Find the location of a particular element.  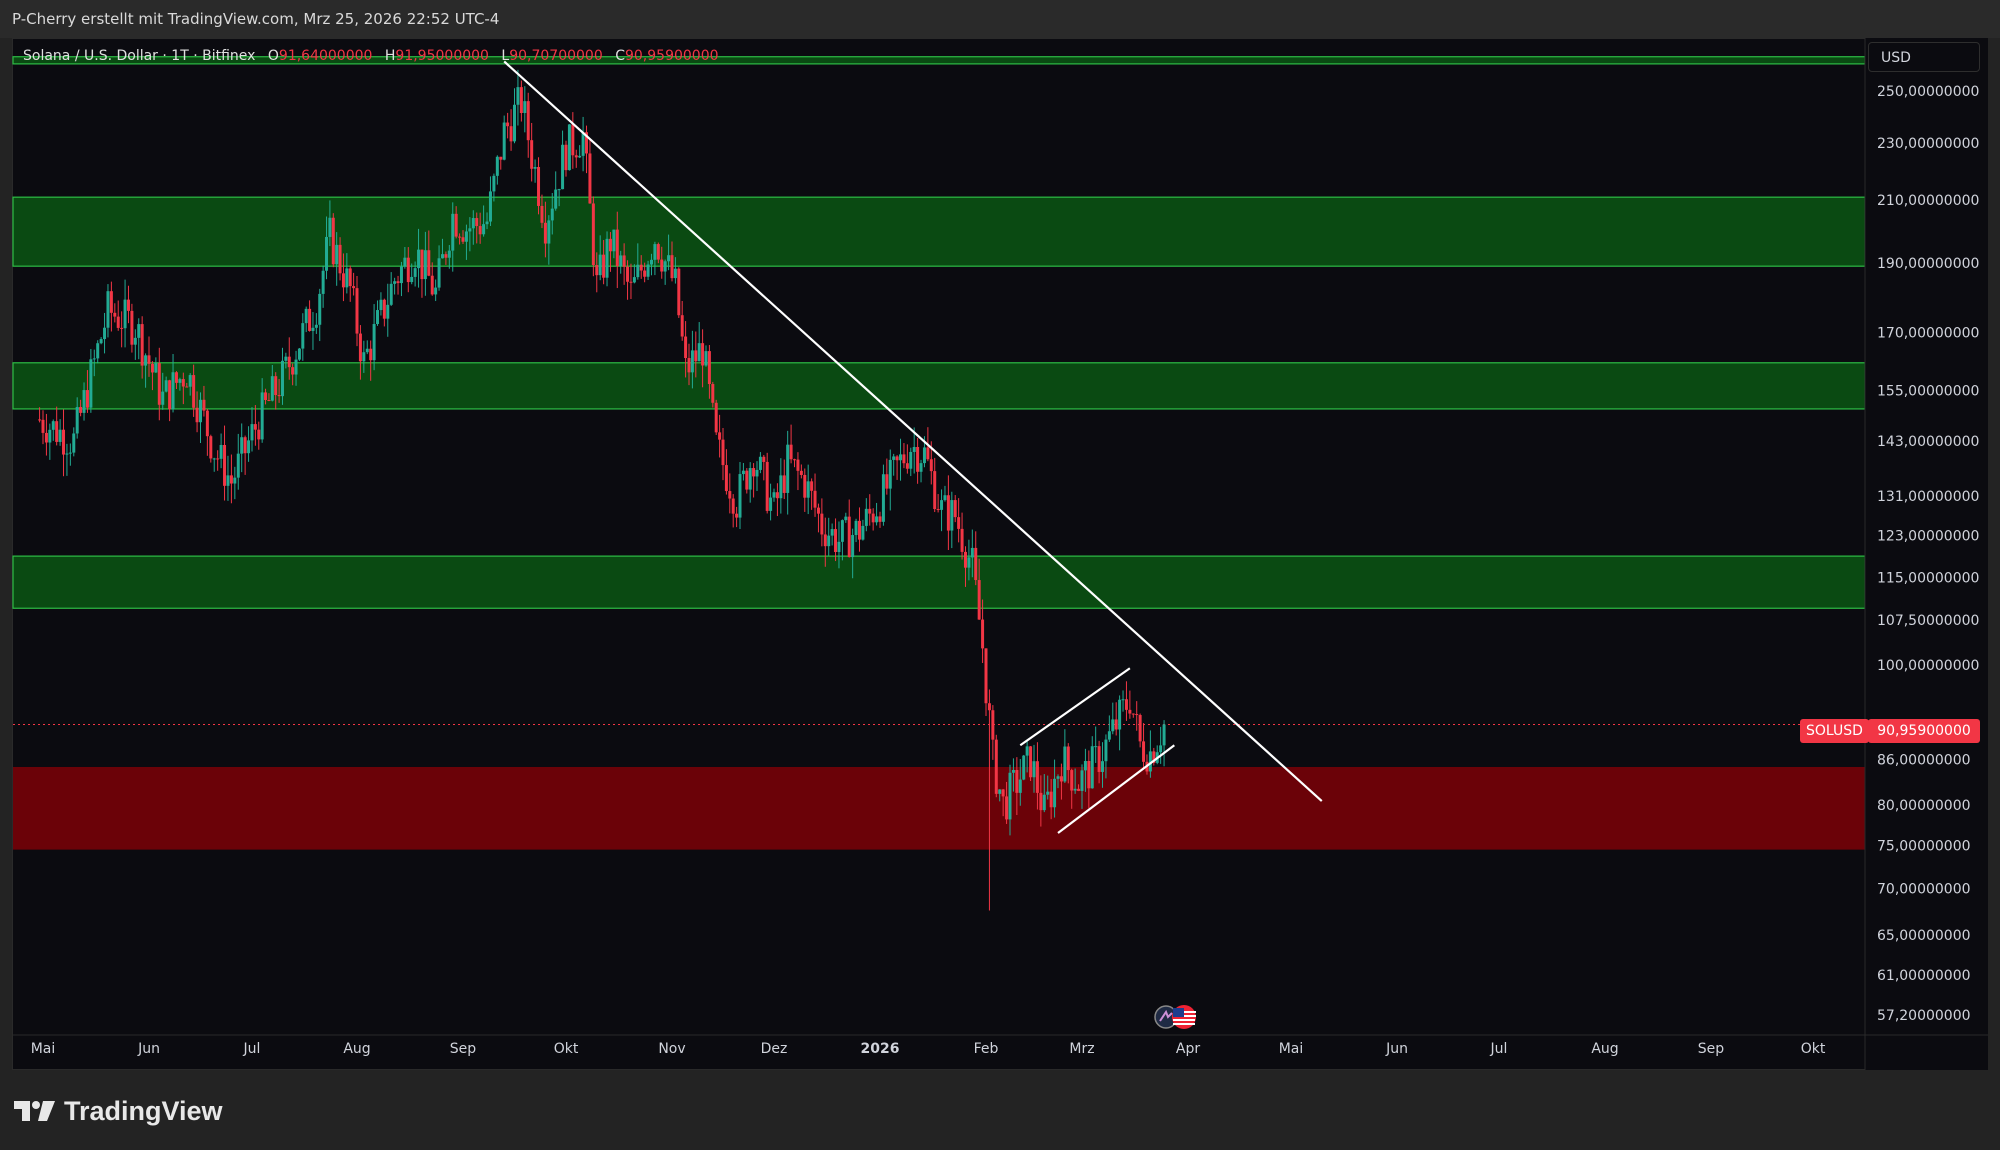

channel-upper is located at coordinates (1075, 707).